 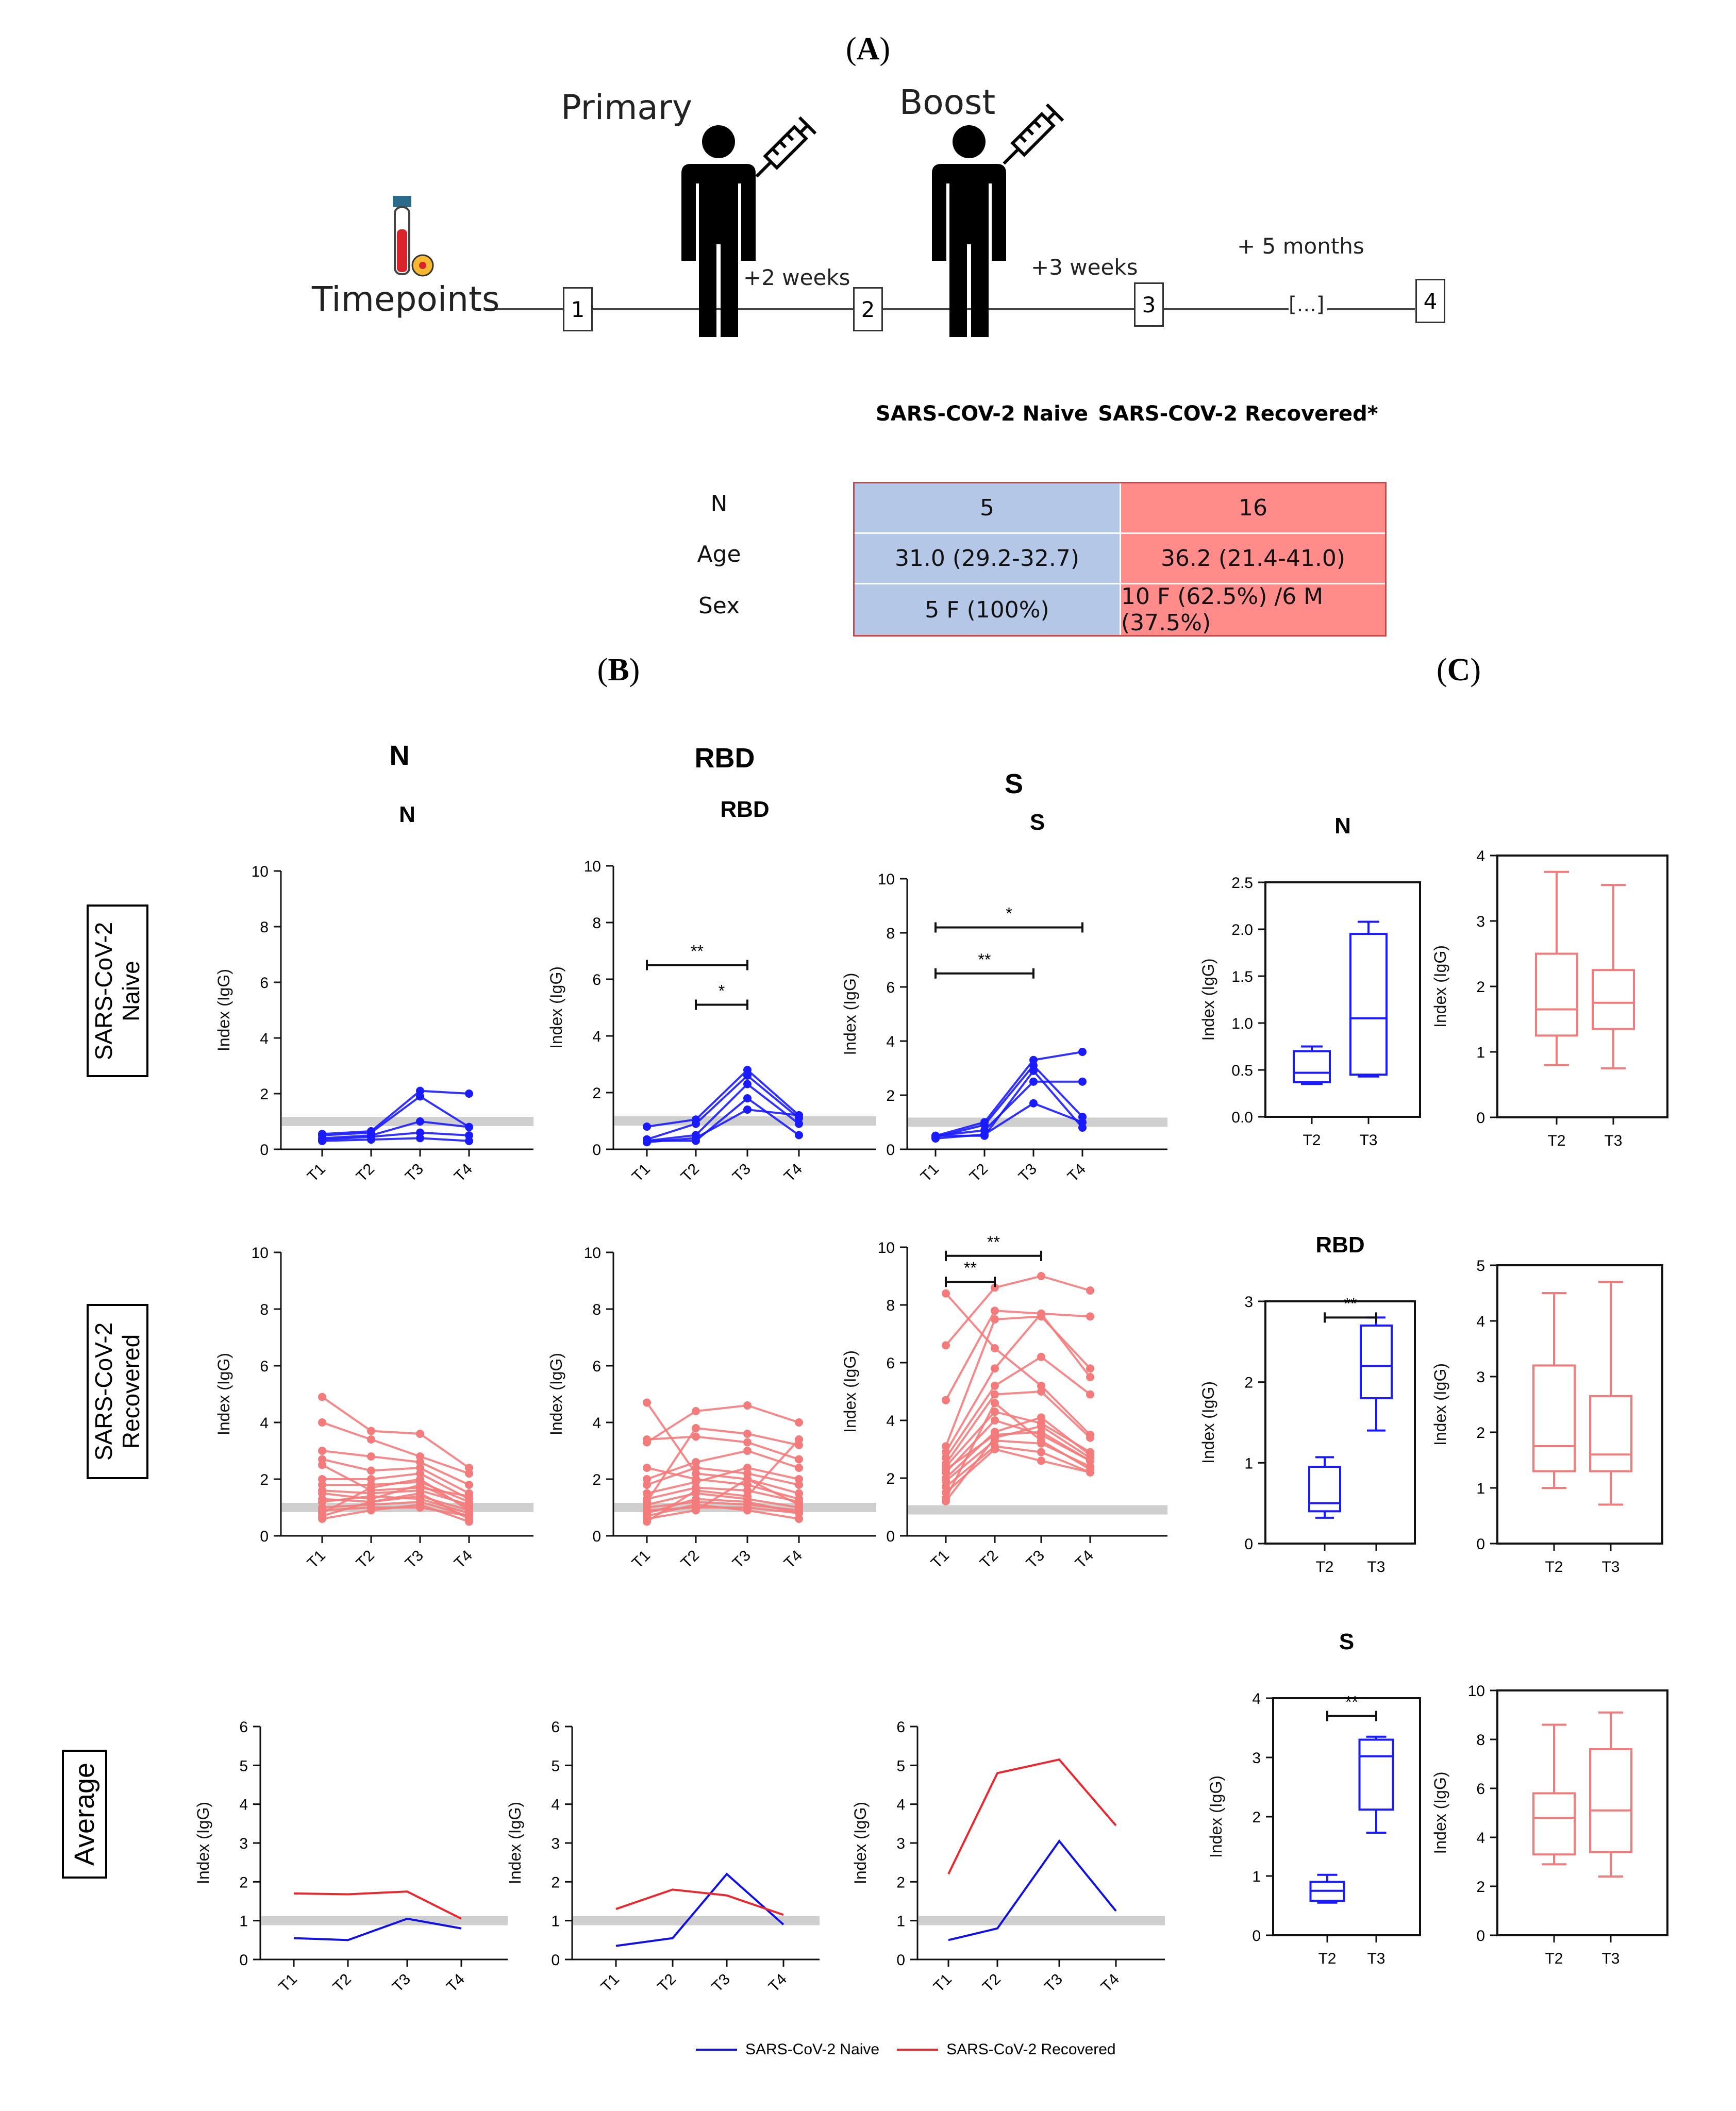 What do you see at coordinates (1582, 1812) in the screenshot?
I see `plot-frame` at bounding box center [1582, 1812].